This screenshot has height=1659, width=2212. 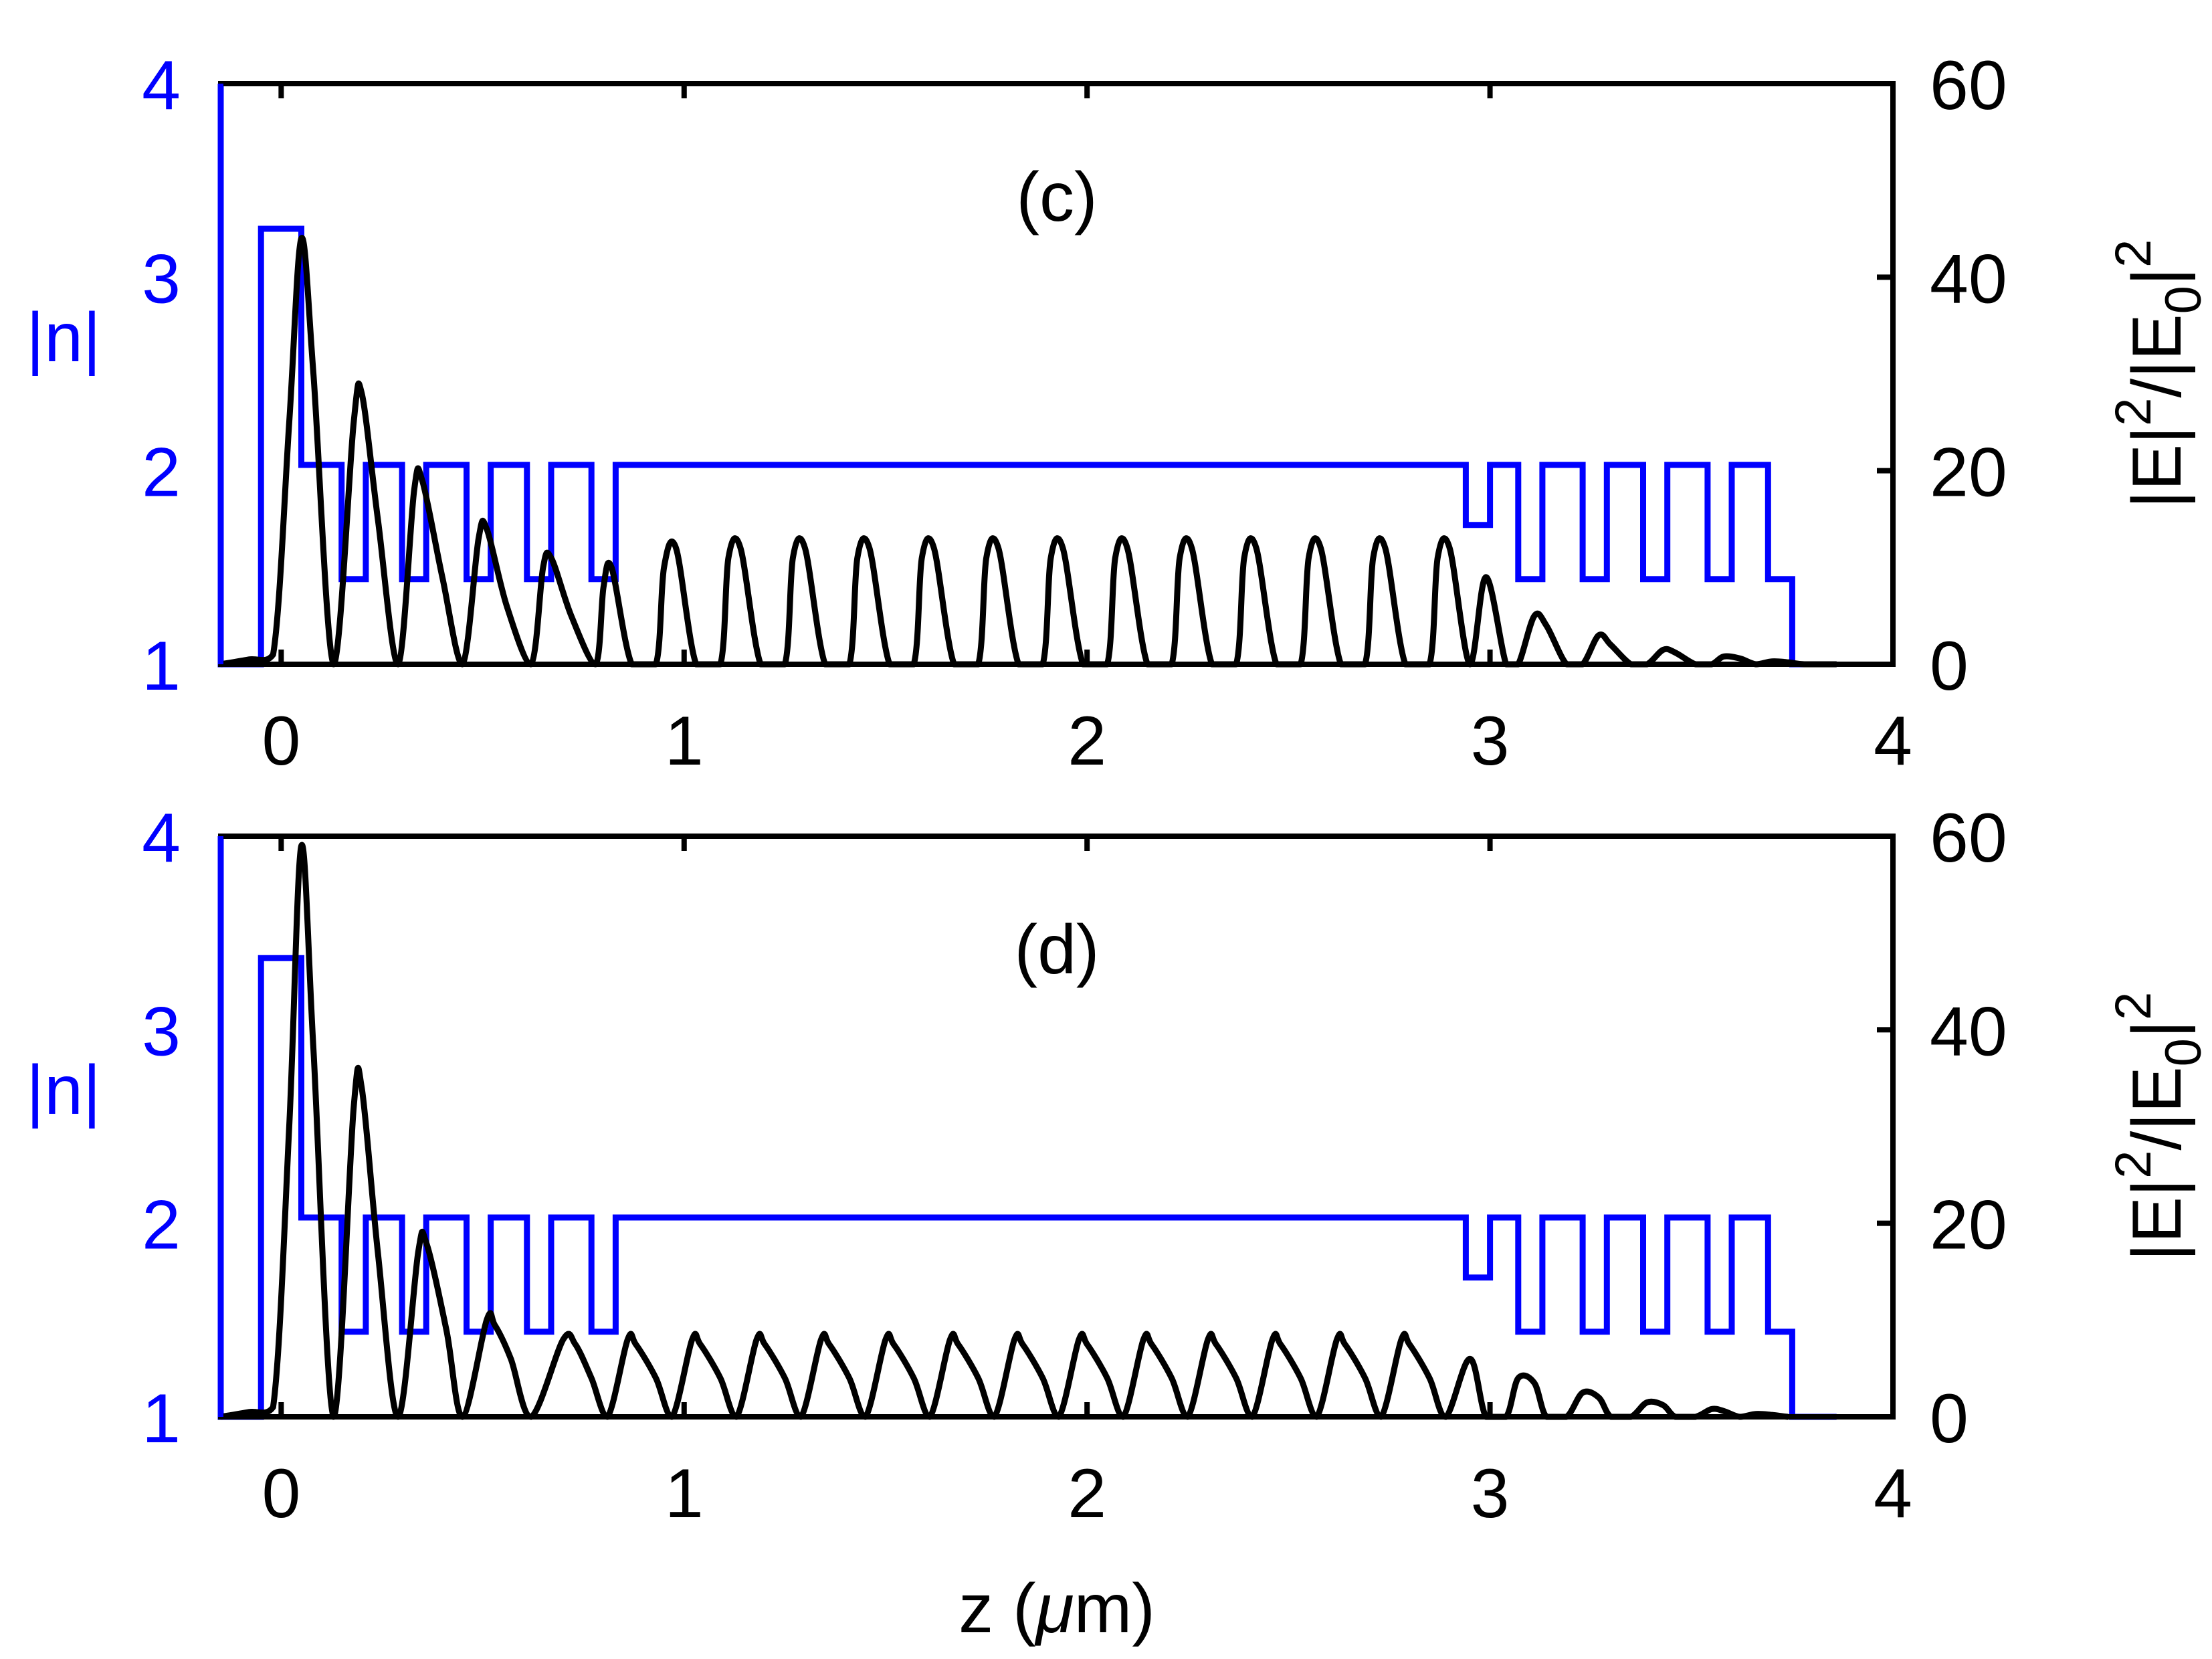 I want to click on panel-c-x-tick-label: 1, so click(x=684, y=741).